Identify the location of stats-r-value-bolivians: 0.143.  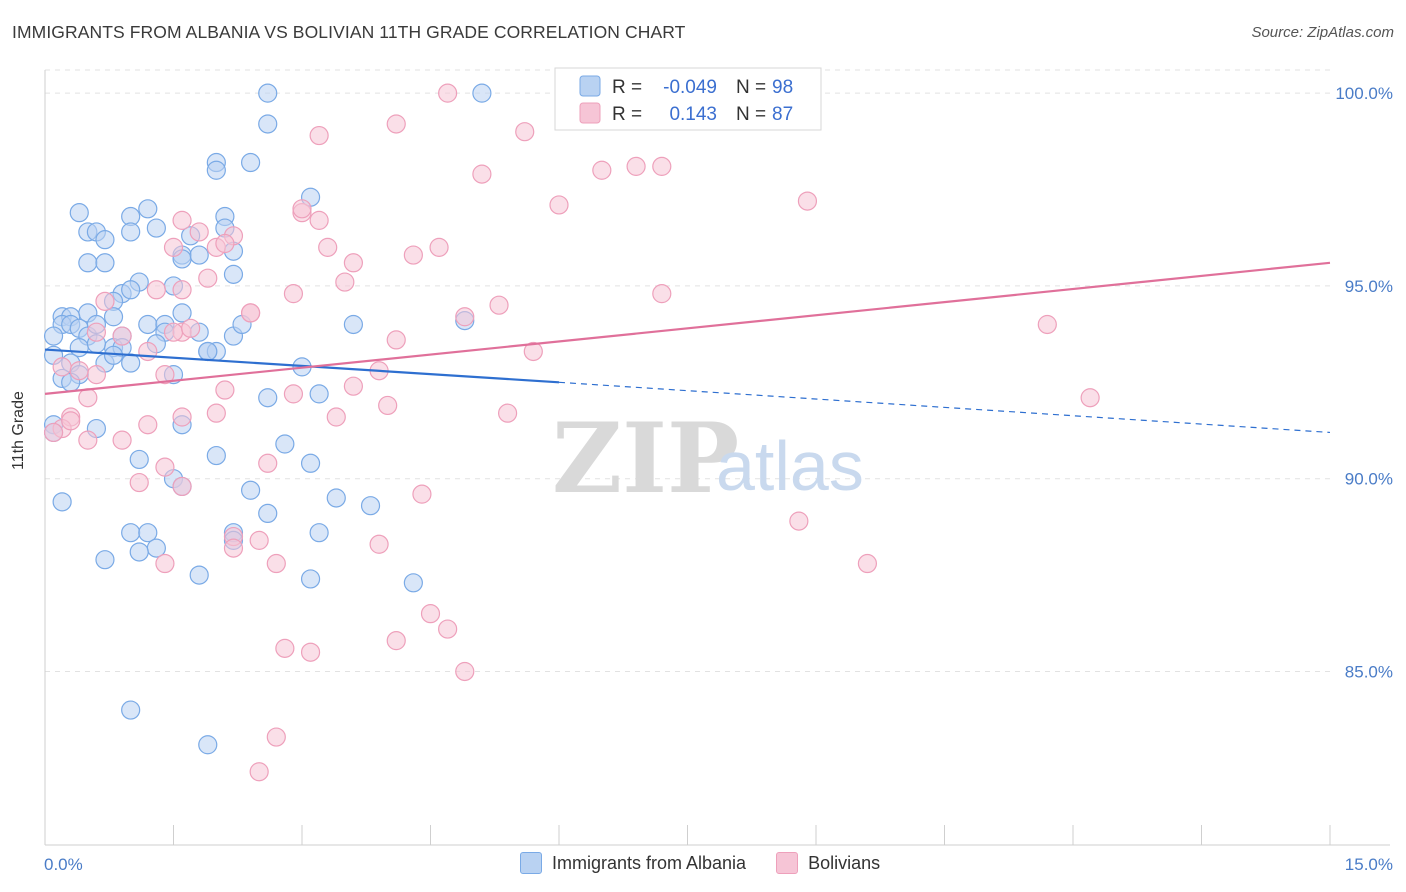
(693, 114).